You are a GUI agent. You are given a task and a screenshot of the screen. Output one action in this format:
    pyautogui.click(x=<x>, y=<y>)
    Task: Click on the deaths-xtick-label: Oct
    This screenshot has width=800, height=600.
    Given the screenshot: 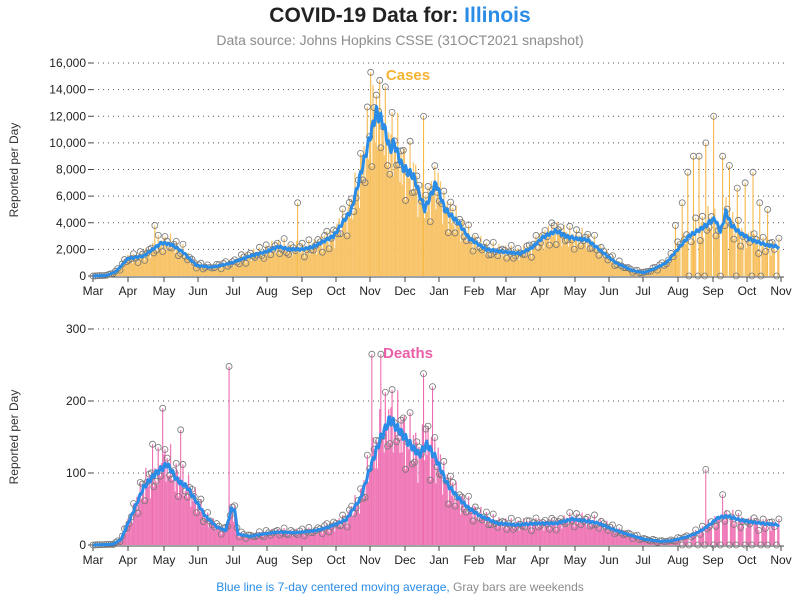 What is the action you would take?
    pyautogui.click(x=747, y=560)
    